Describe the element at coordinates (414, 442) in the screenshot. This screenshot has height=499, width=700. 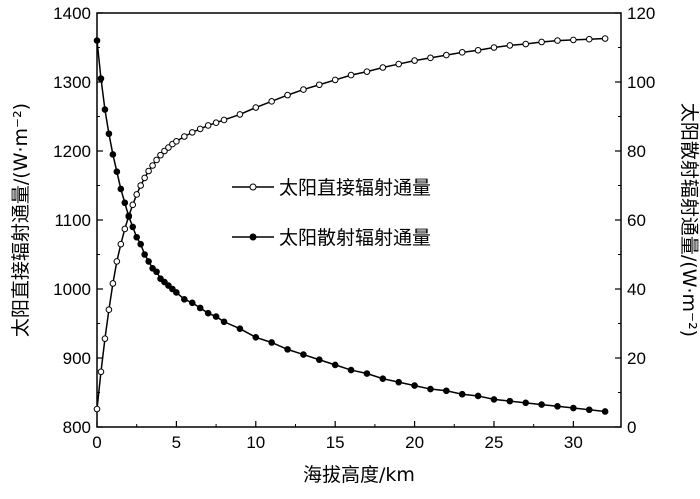
I see `x-tick-label: 20` at that location.